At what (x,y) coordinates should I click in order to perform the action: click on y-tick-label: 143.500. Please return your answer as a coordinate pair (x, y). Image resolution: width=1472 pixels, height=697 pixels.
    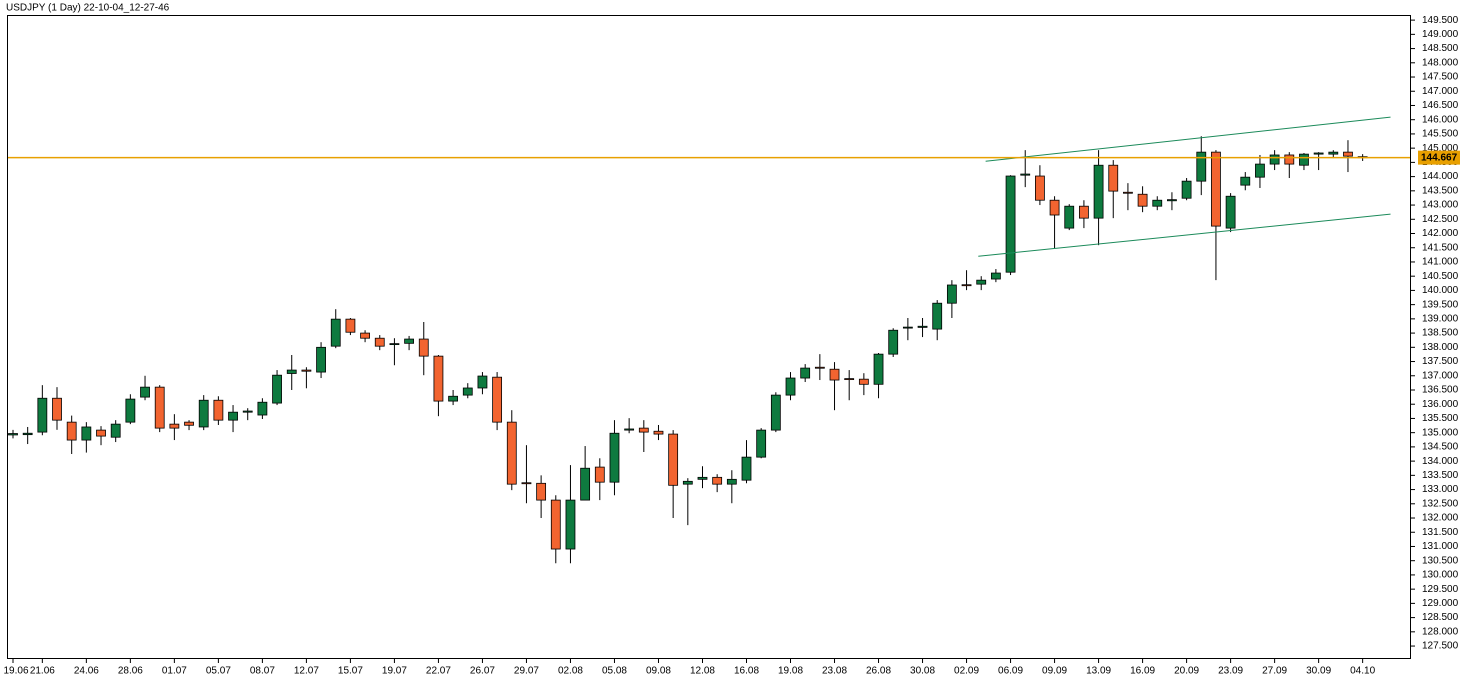
    Looking at the image, I should click on (1440, 190).